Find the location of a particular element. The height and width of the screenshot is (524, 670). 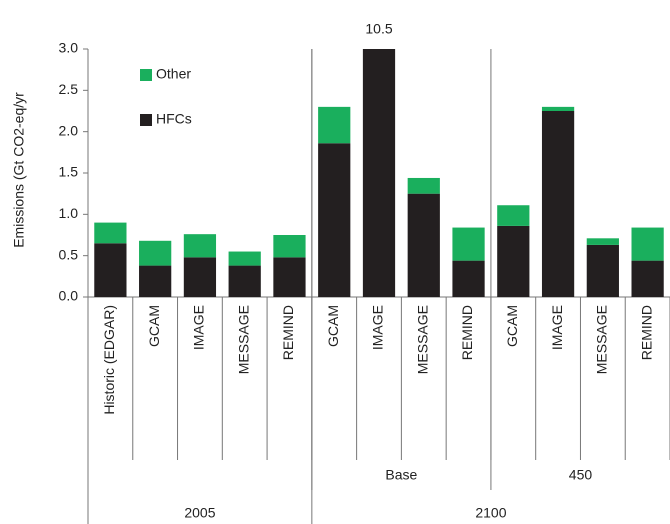

legend-label: Other is located at coordinates (173, 74).